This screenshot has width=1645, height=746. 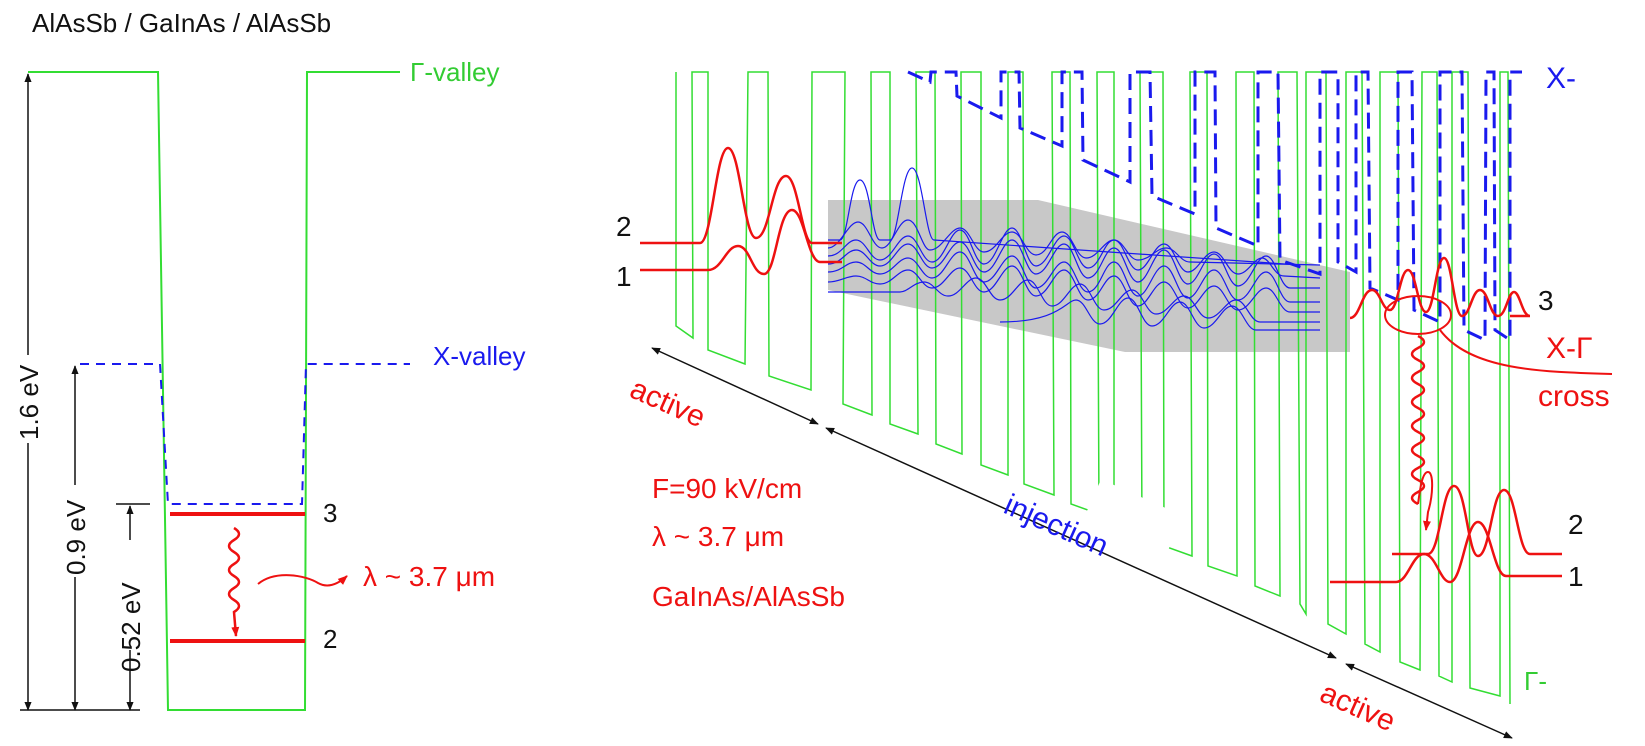 I want to click on right-state-3-label: 3, so click(x=1546, y=300).